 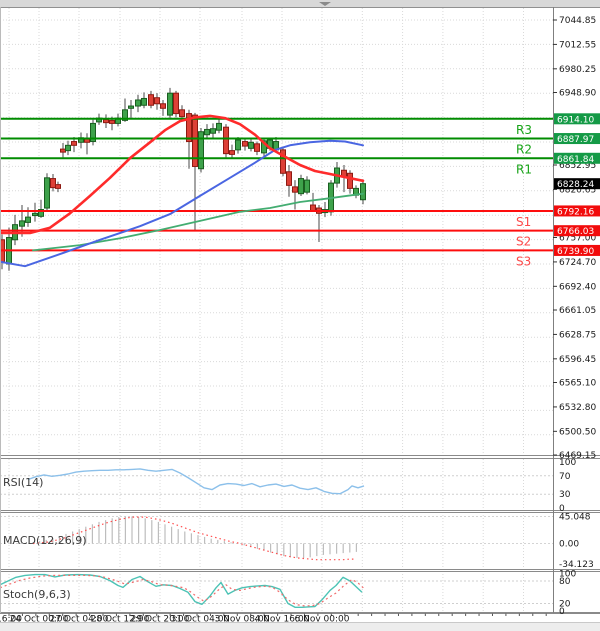 What do you see at coordinates (523, 261) in the screenshot?
I see `pivot-label-s3: S3` at bounding box center [523, 261].